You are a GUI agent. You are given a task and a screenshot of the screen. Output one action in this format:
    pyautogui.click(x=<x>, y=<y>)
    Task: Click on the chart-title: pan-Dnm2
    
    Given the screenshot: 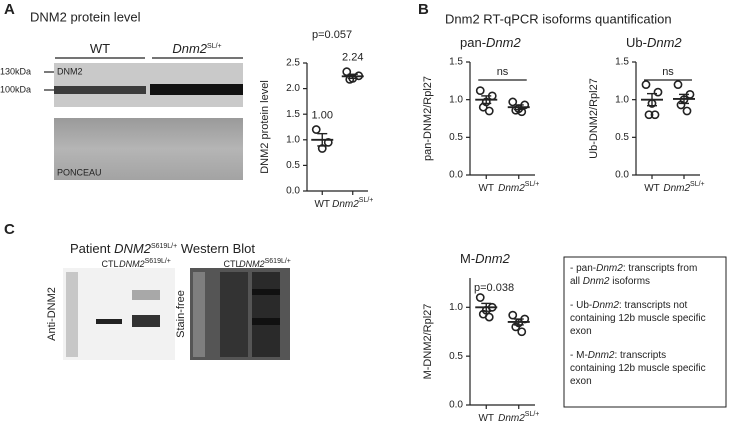 What is the action you would take?
    pyautogui.click(x=490, y=42)
    